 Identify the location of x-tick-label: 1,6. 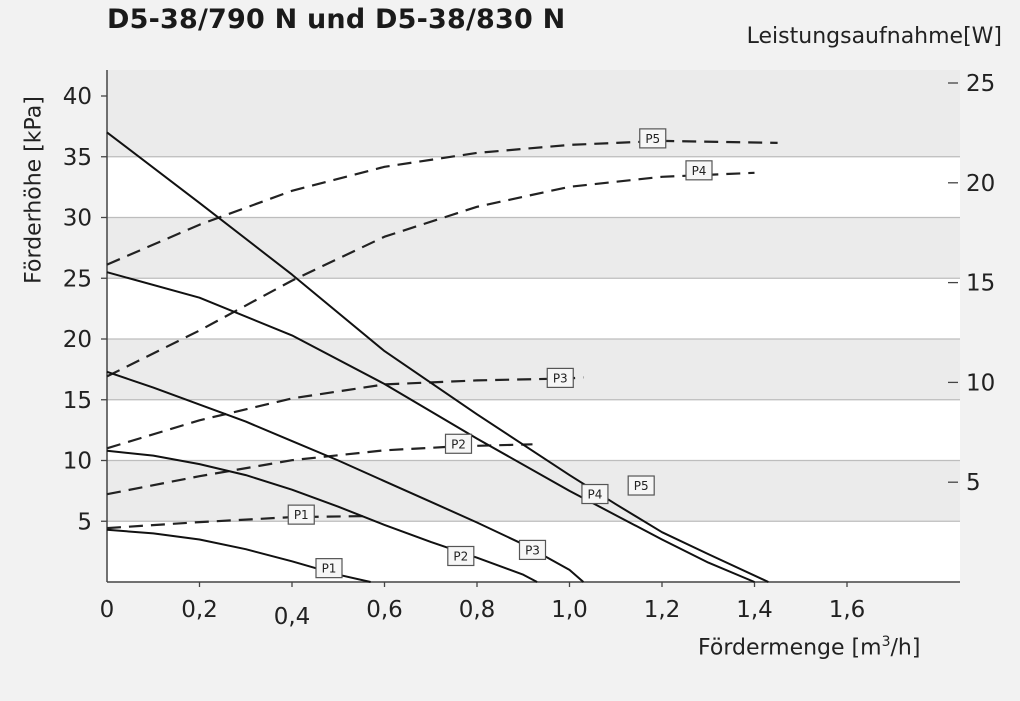
(847, 610).